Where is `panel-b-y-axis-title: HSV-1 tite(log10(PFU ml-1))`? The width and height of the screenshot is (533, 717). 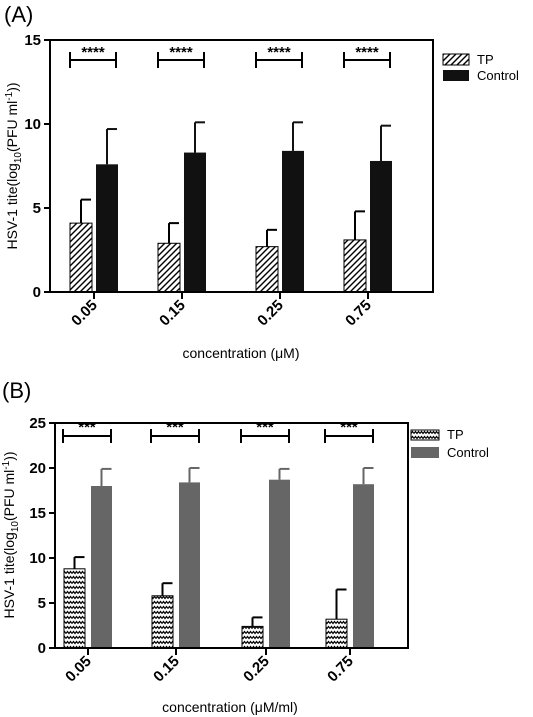 panel-b-y-axis-title: HSV-1 tite(log10(PFU ml-1)) is located at coordinates (11, 534).